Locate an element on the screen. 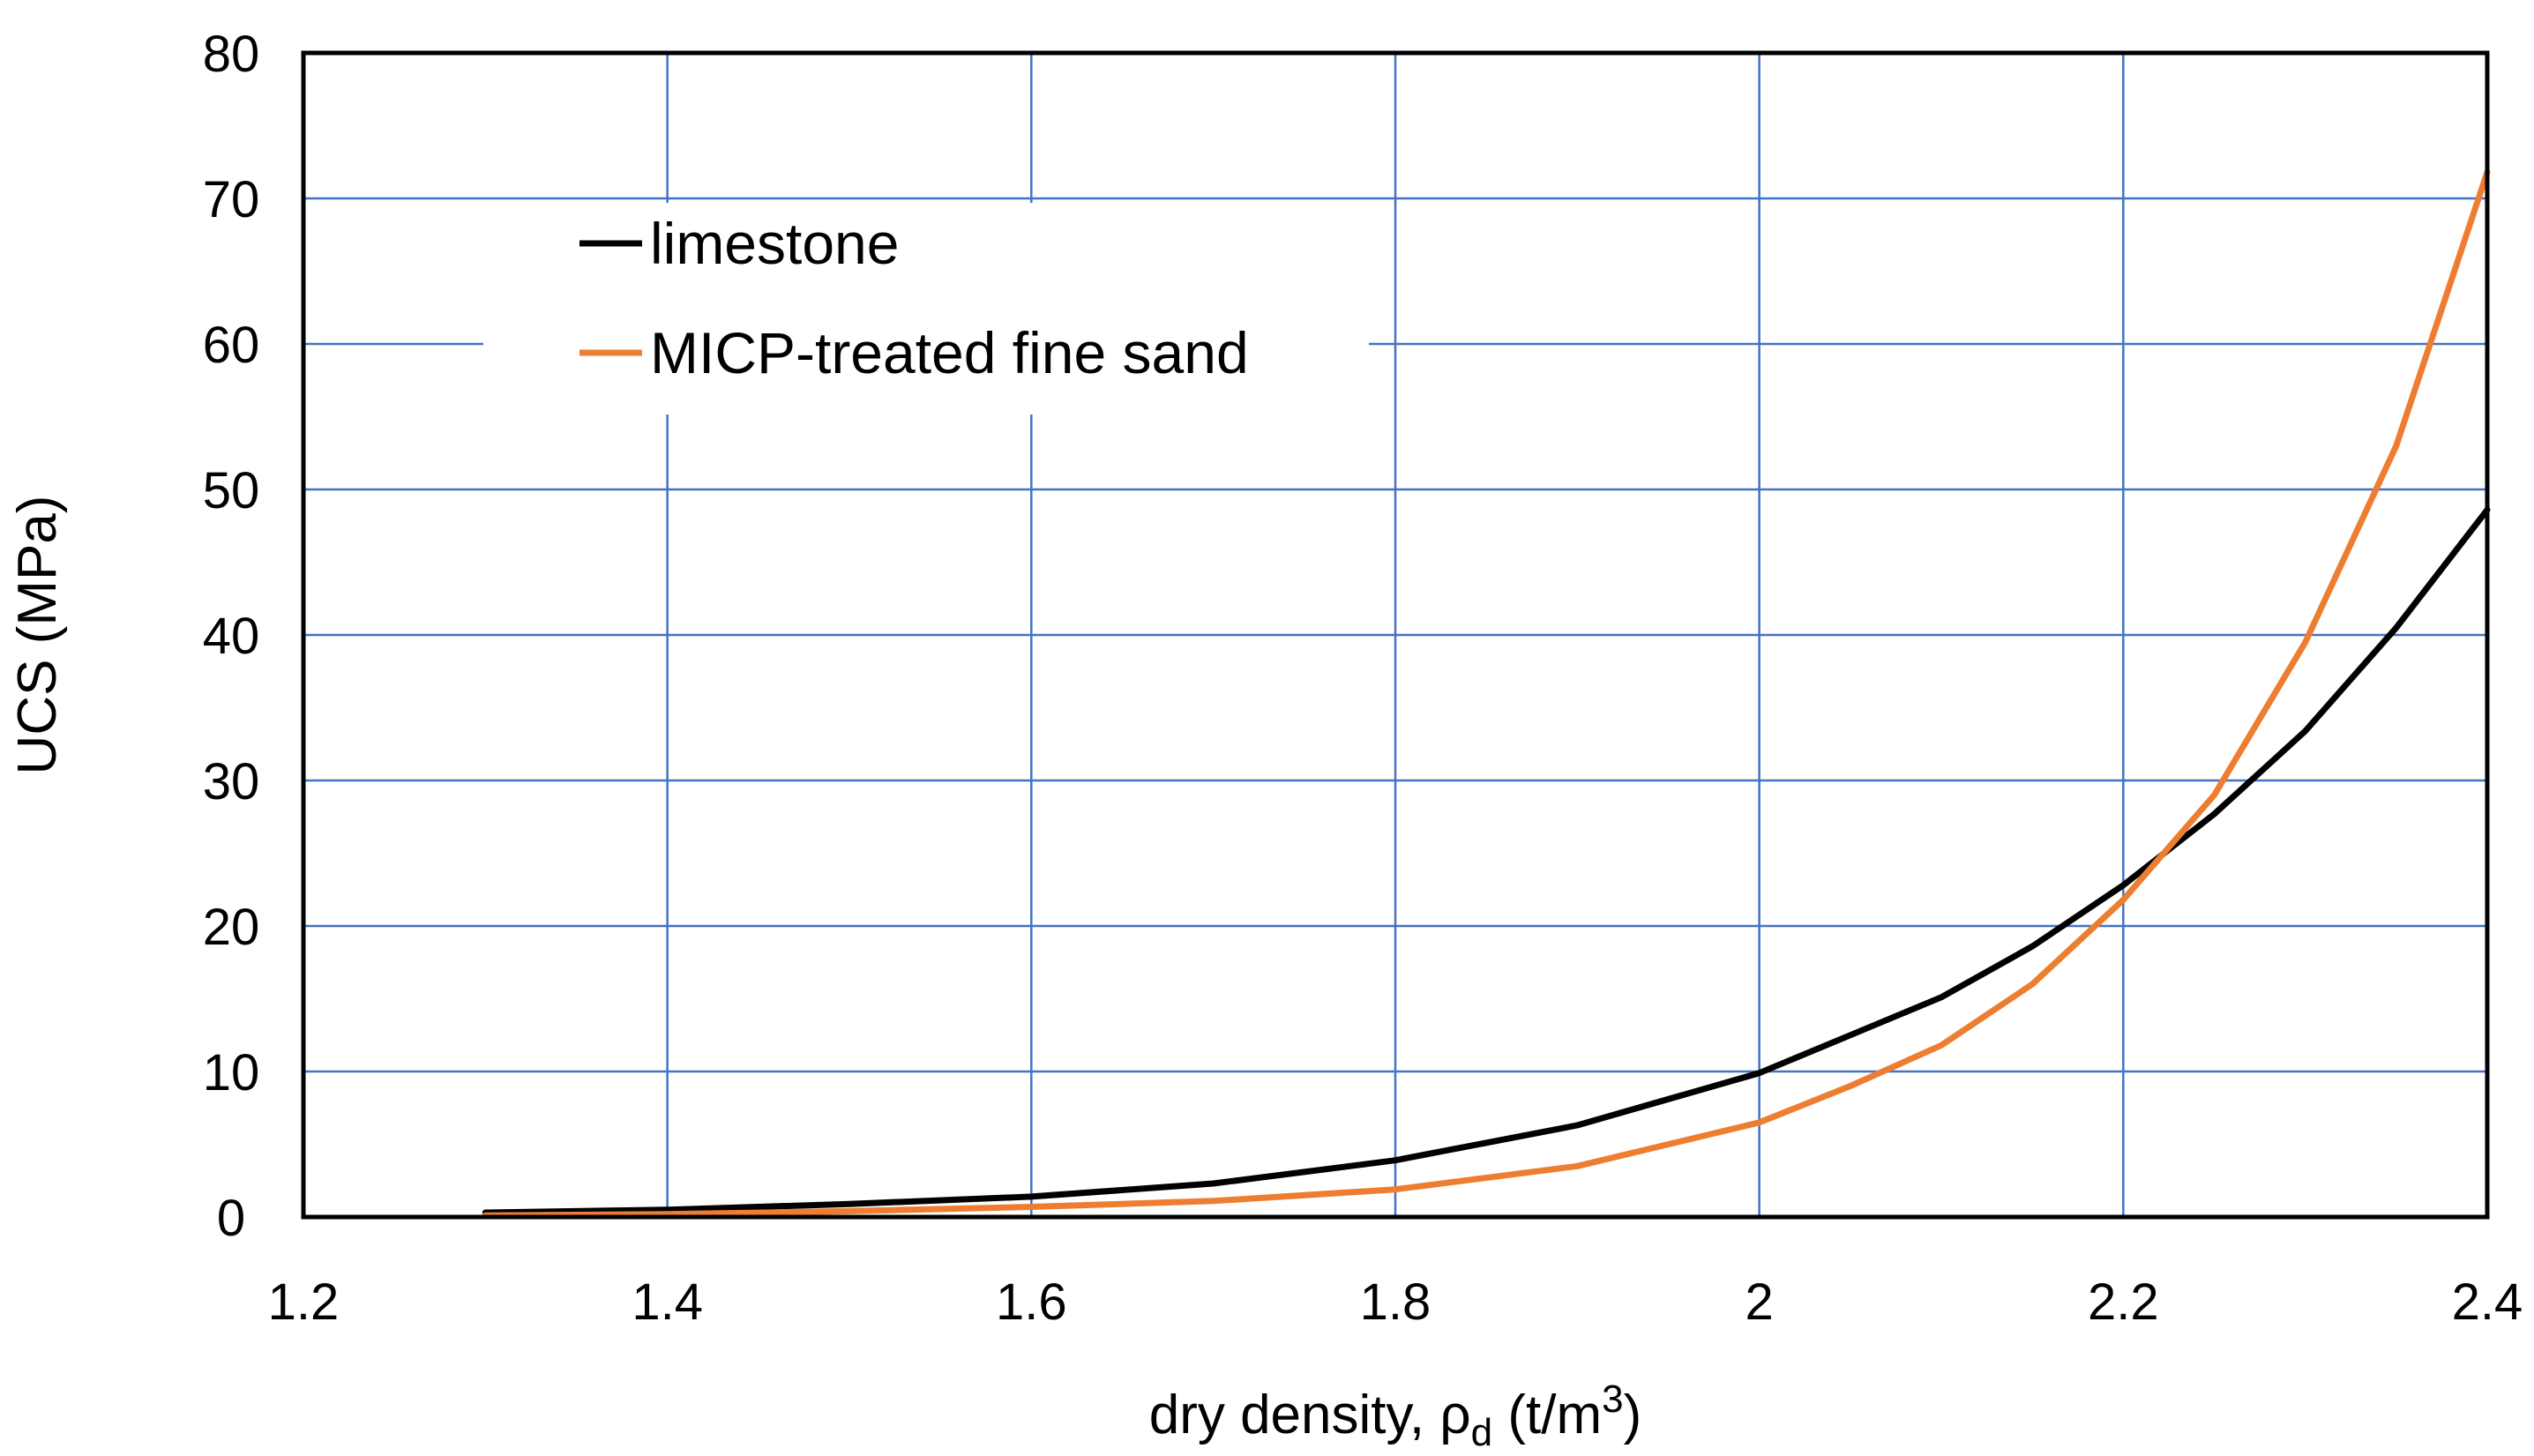  x-tick-label: 1.2 is located at coordinates (304, 1302).